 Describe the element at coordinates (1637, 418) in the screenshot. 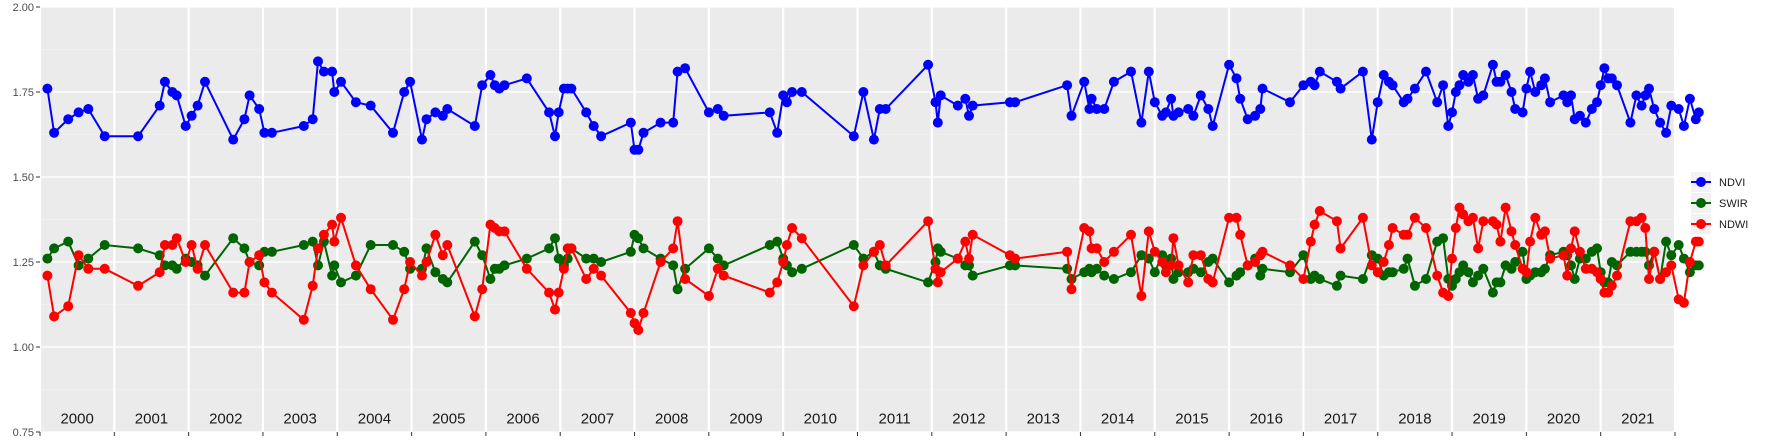

I see `x-tick-label: 2021` at that location.